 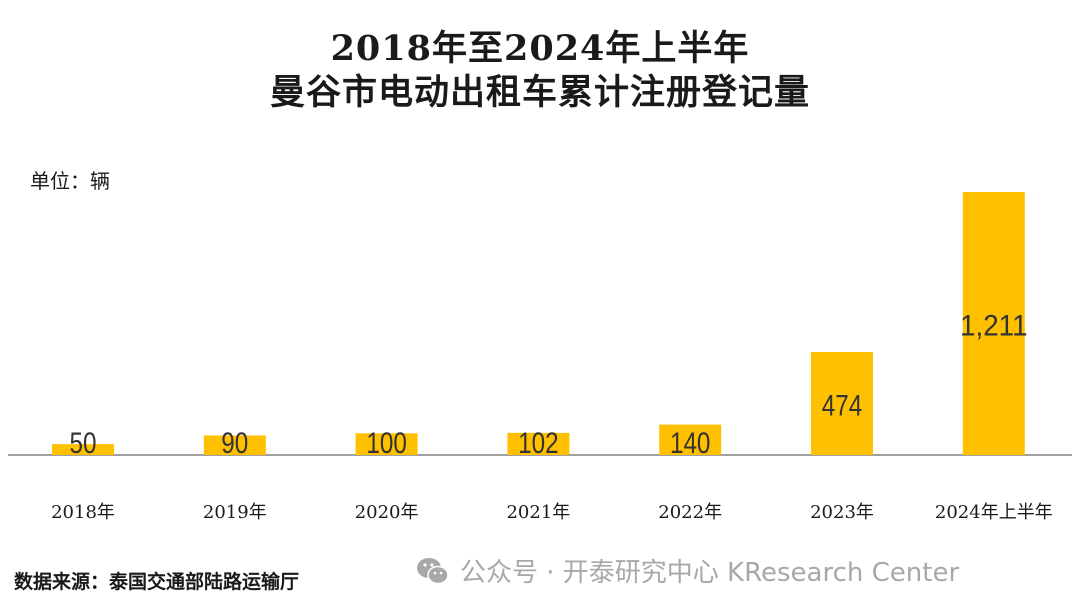 What do you see at coordinates (157, 582) in the screenshot?
I see `data-source: 数据来源：泰国交通部陆路运输厅` at bounding box center [157, 582].